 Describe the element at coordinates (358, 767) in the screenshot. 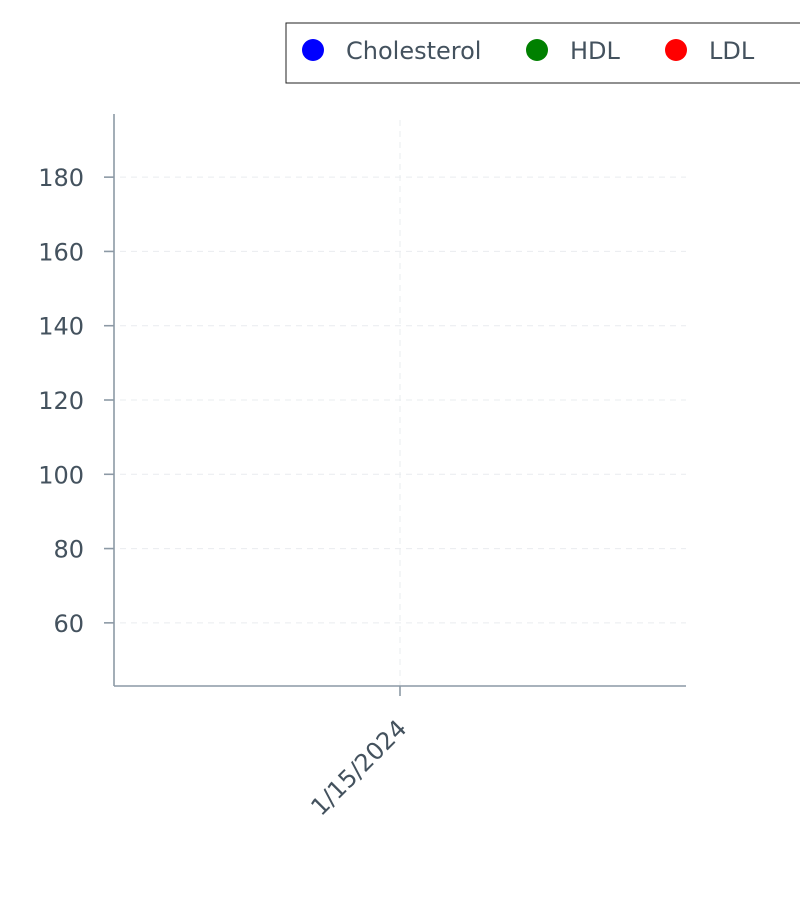

I see `x-tick-label: 1/15/2024` at that location.